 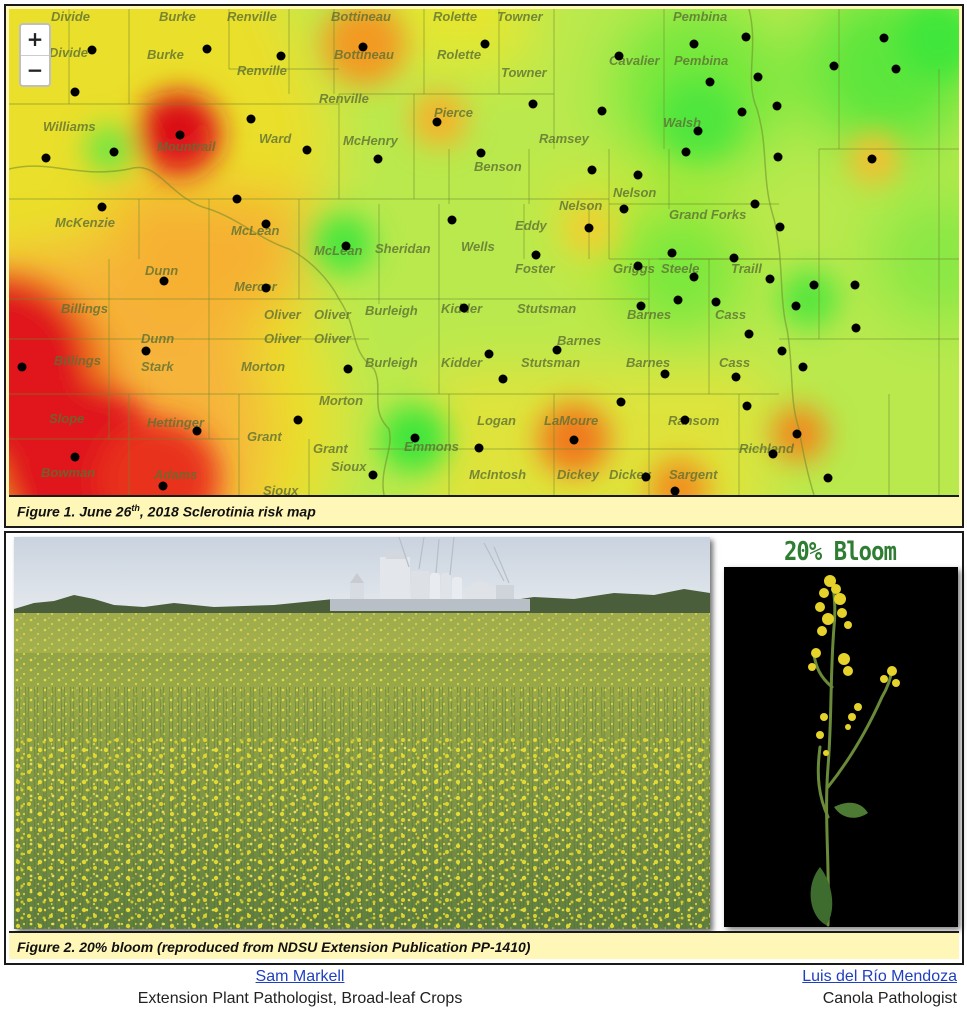 What do you see at coordinates (535, 268) in the screenshot?
I see `county-label: Foster` at bounding box center [535, 268].